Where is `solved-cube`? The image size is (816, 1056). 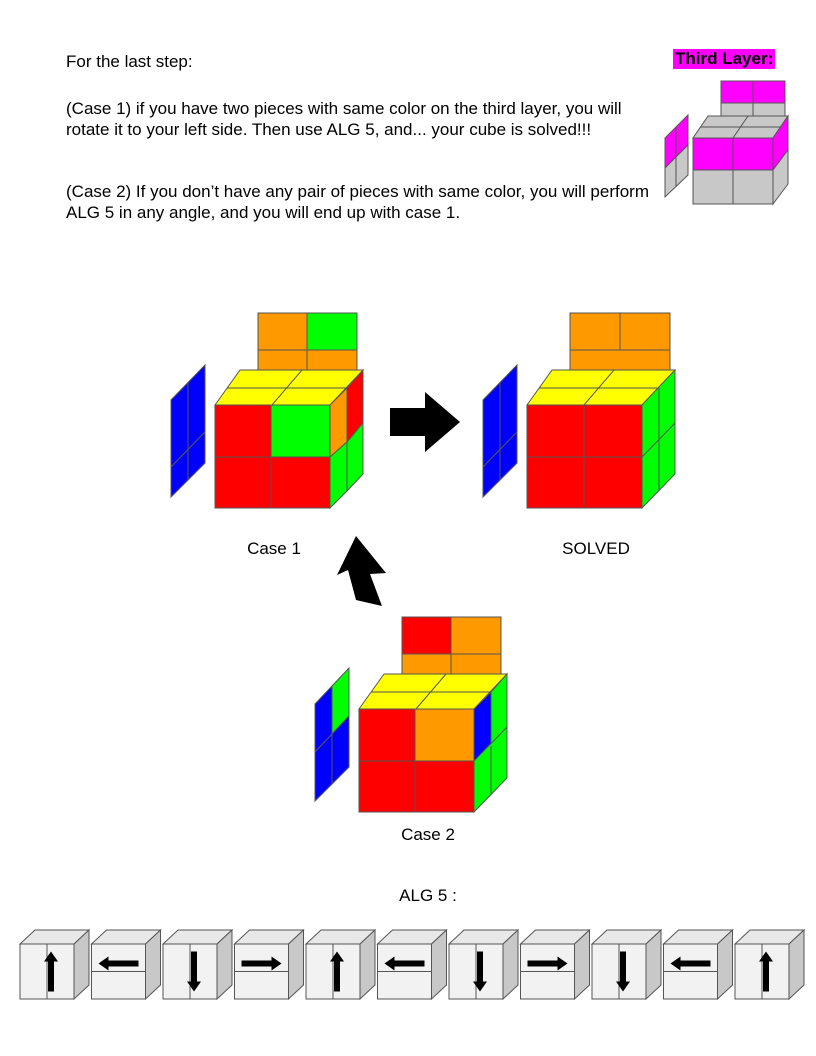 solved-cube is located at coordinates (579, 411).